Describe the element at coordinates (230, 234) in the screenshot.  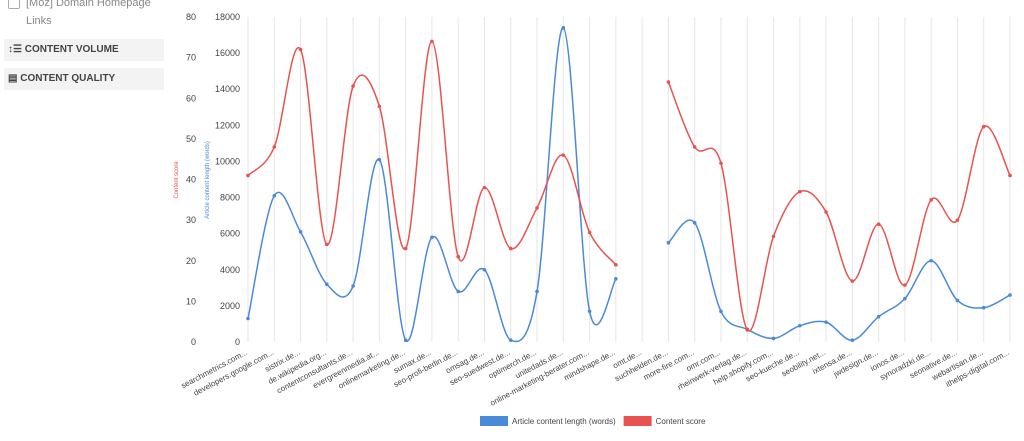
I see `y2-tick-label: 6000` at that location.